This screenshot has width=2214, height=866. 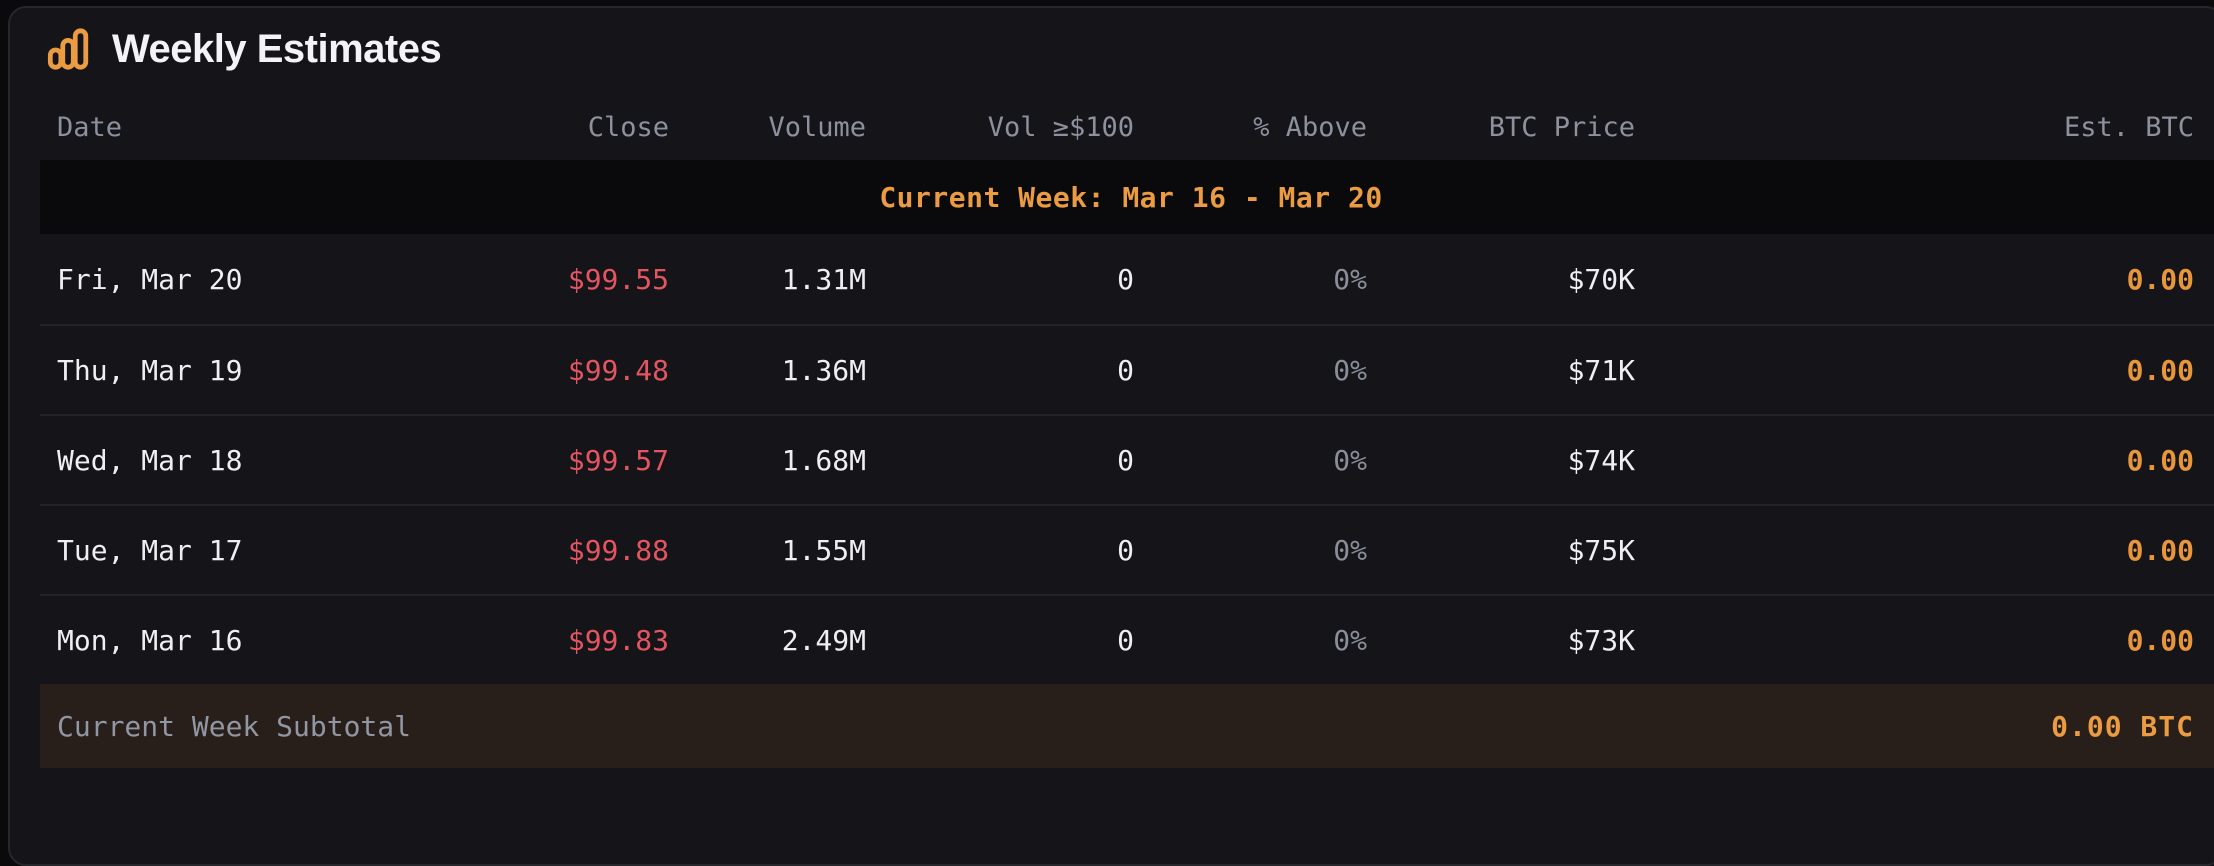 What do you see at coordinates (823, 370) in the screenshot?
I see `cell-volume: 1.36M` at bounding box center [823, 370].